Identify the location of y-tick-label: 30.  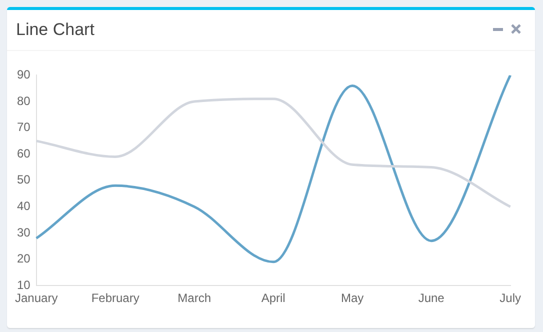
(23, 232).